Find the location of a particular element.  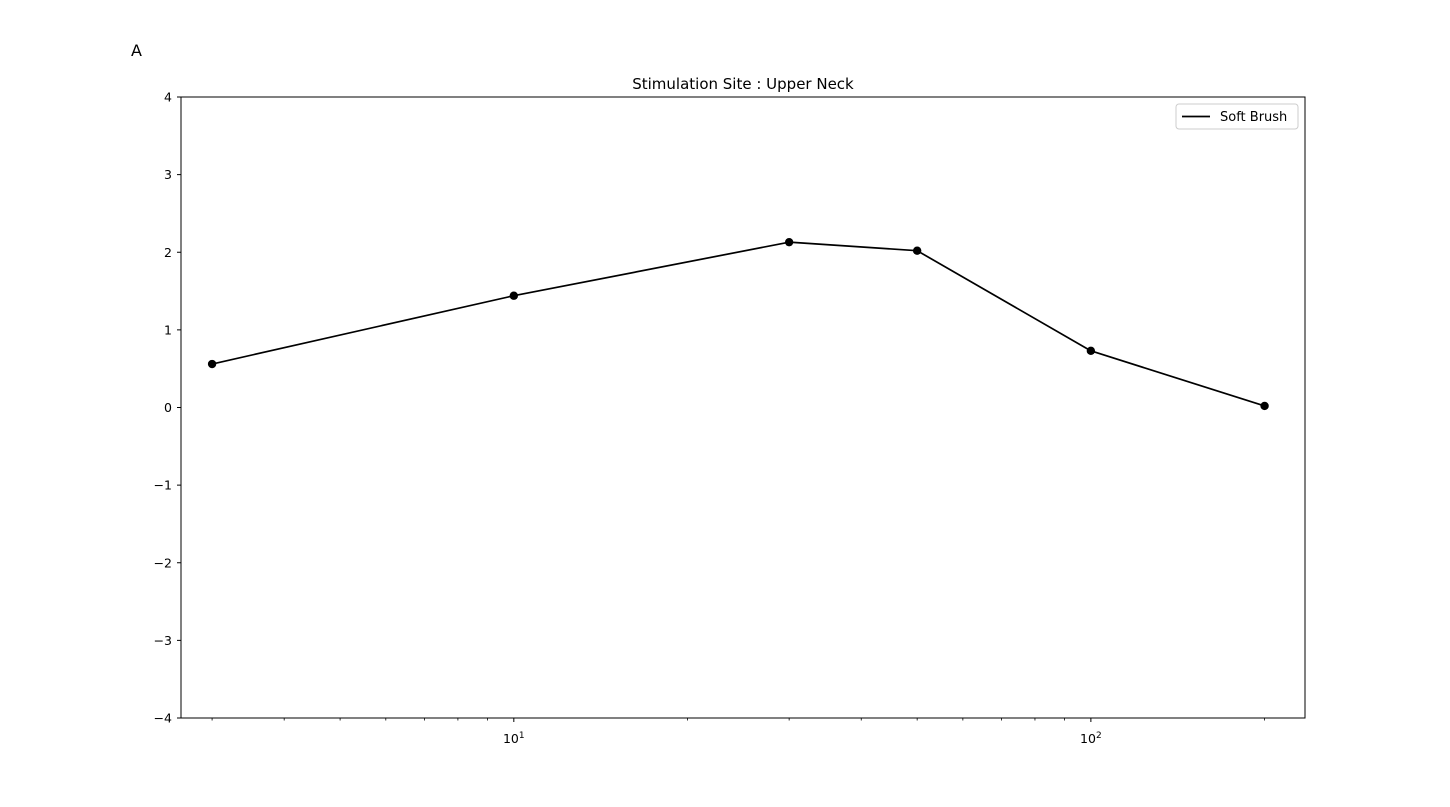

legend: Soft Brush is located at coordinates (1237, 116).